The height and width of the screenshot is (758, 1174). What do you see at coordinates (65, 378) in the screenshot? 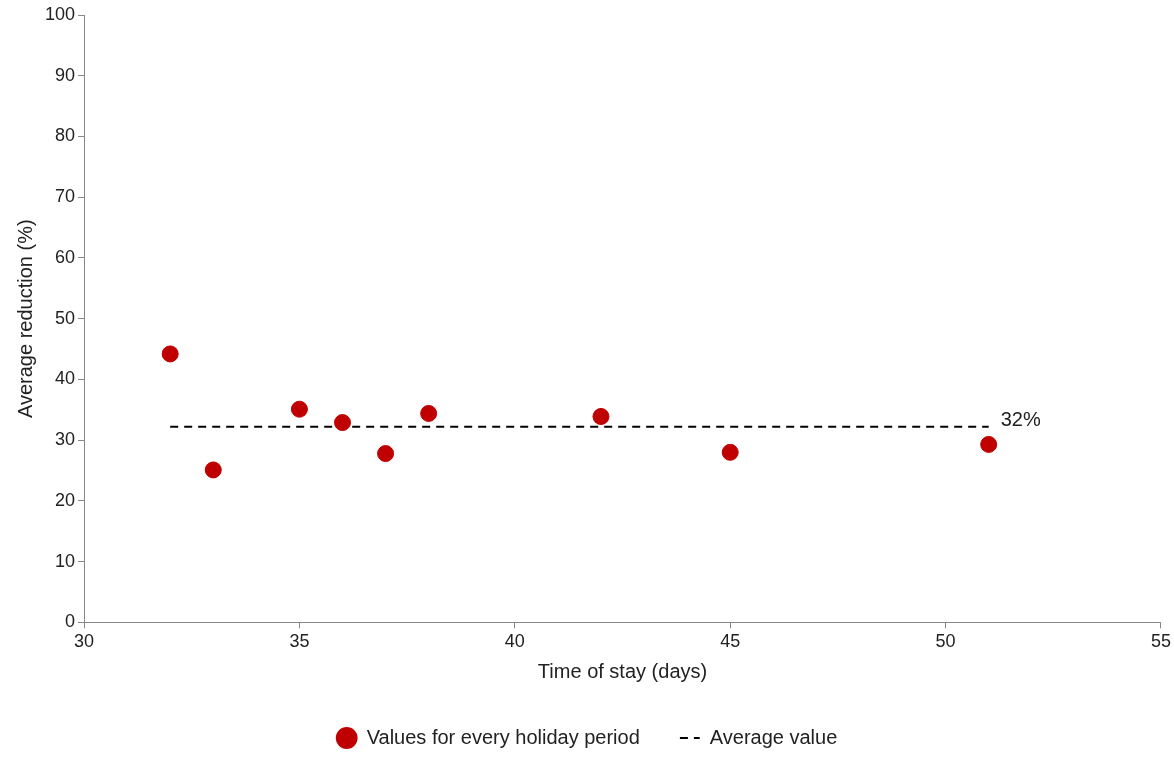
I see `y-tick-label: 40` at bounding box center [65, 378].